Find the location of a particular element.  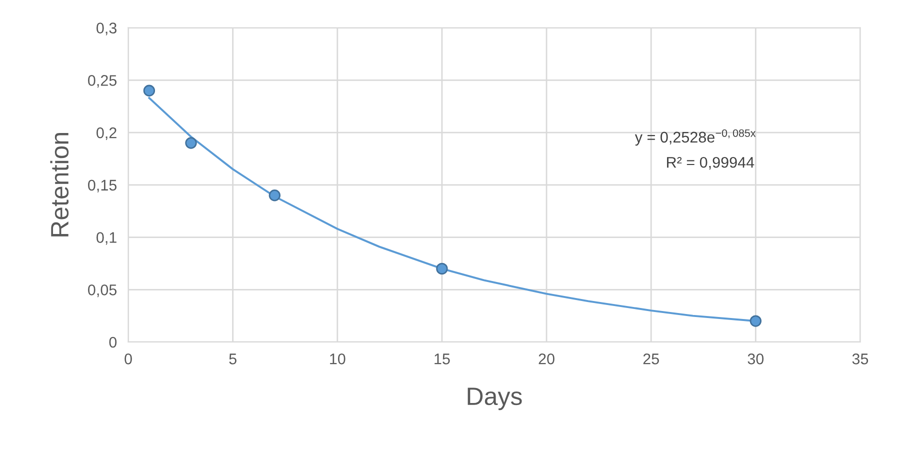

y-tick-label: 0 is located at coordinates (113, 342).